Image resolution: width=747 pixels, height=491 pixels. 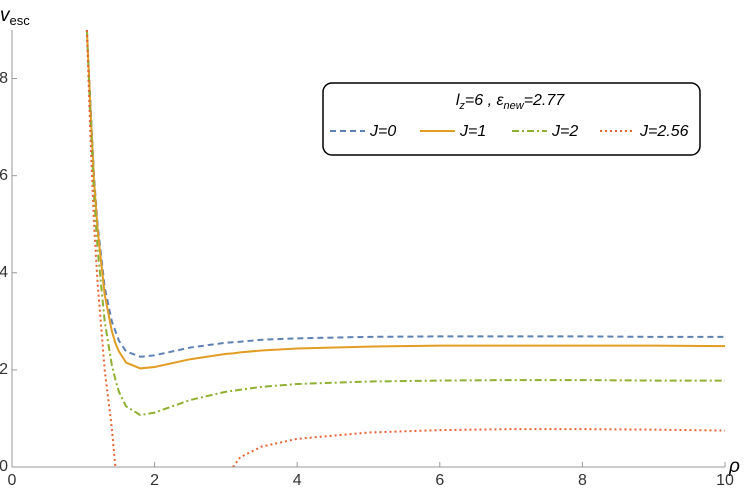 I want to click on y-label-main: v, so click(x=5, y=15).